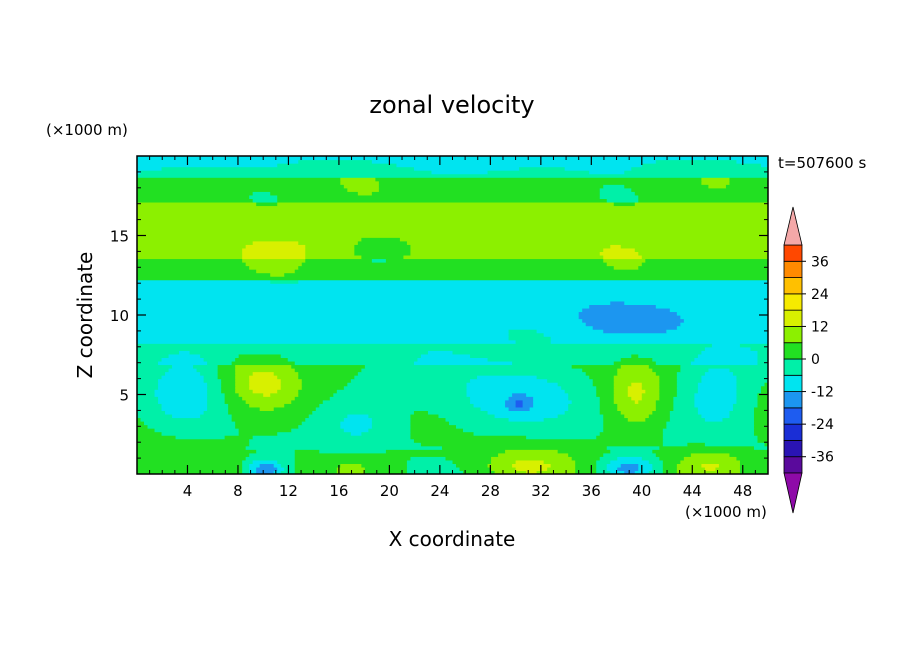  I want to click on colorbar-tick-label: -24, so click(822, 425).